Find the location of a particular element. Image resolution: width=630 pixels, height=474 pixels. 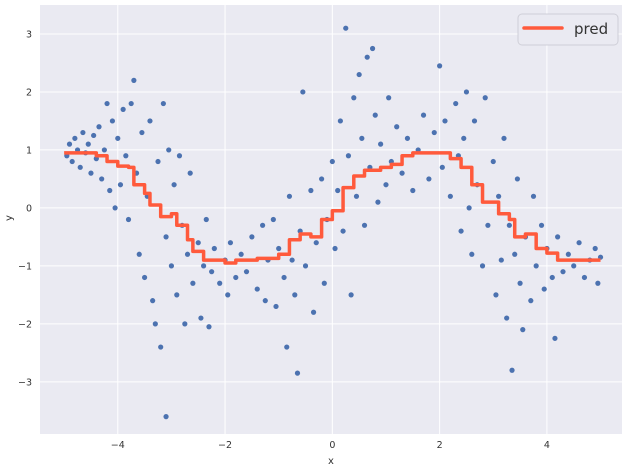

x-tick-labels: −4 −2 0 2 4 is located at coordinates (330, 445).